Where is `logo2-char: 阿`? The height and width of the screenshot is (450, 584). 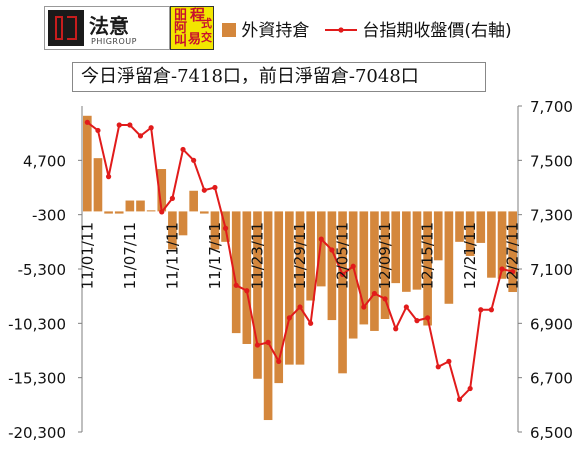 logo2-char: 阿 is located at coordinates (181, 28).